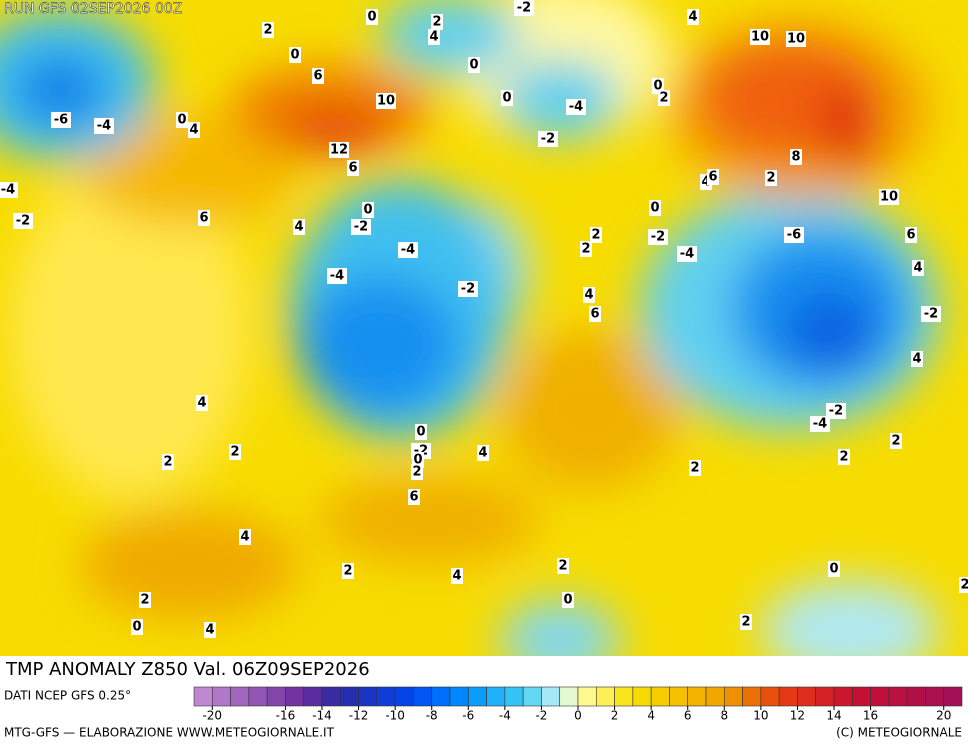 Image resolution: width=968 pixels, height=745 pixels. Describe the element at coordinates (220, 670) in the screenshot. I see `title-box` at that location.